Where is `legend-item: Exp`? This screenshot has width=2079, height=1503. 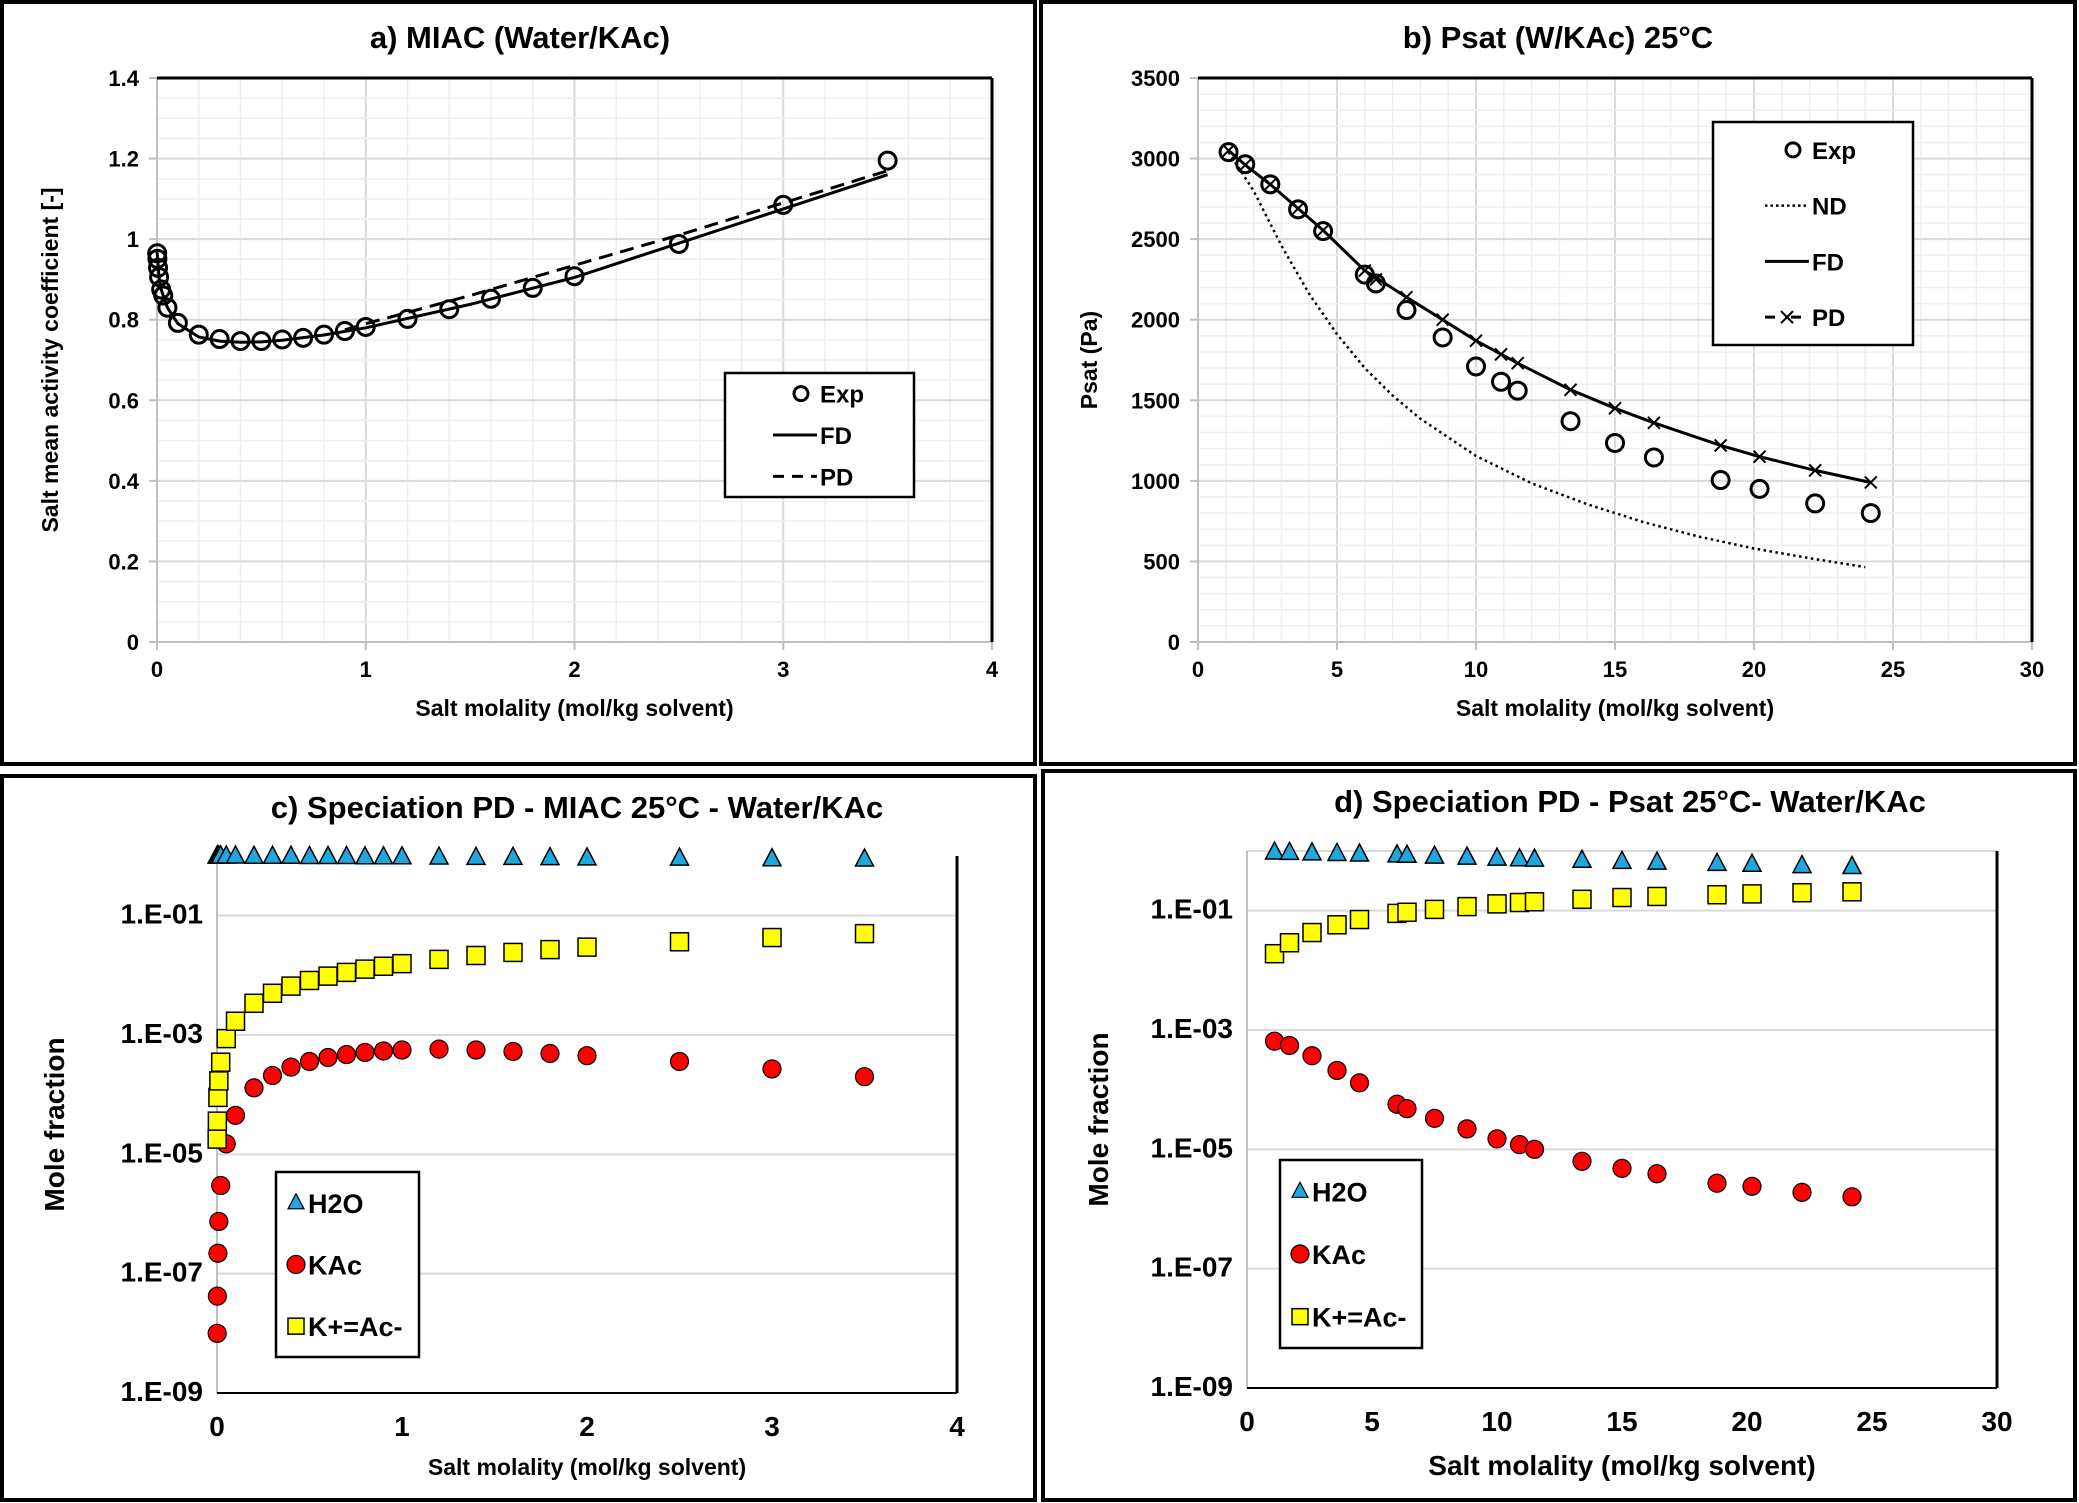 legend-item: Exp is located at coordinates (828, 395).